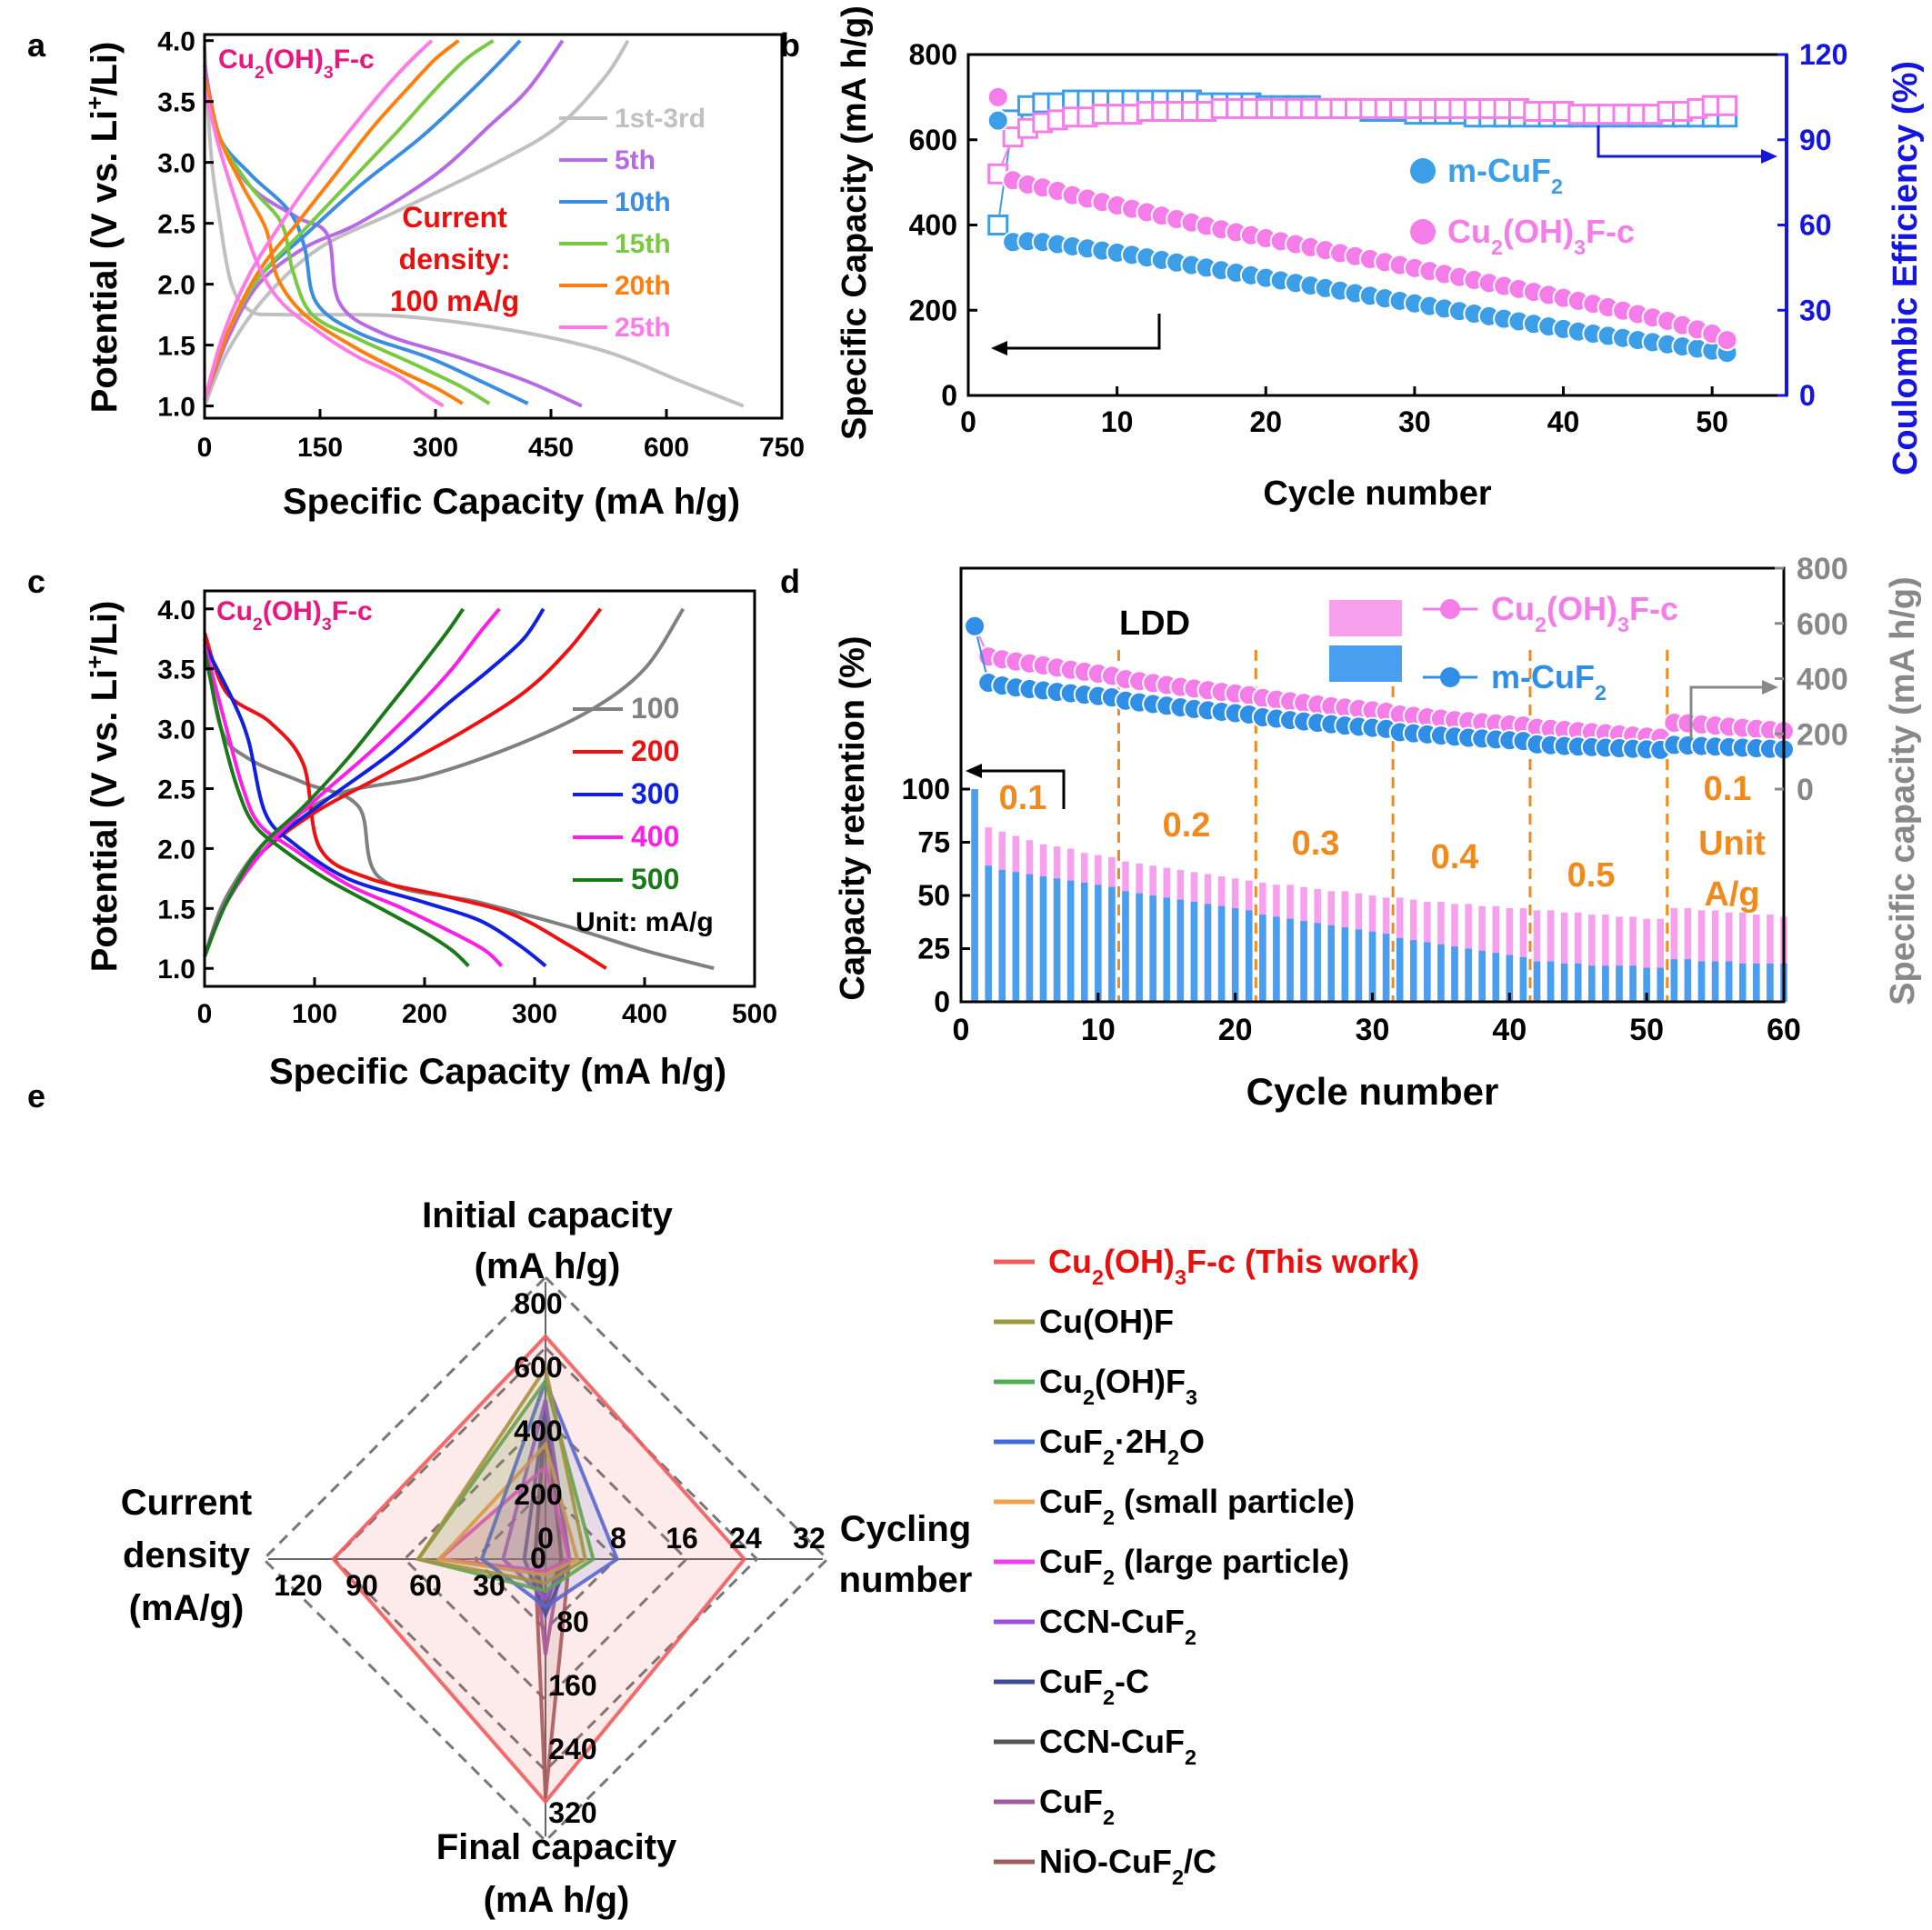 Image resolution: width=1932 pixels, height=1930 pixels. I want to click on charge-curve-20th, so click(331, 220).